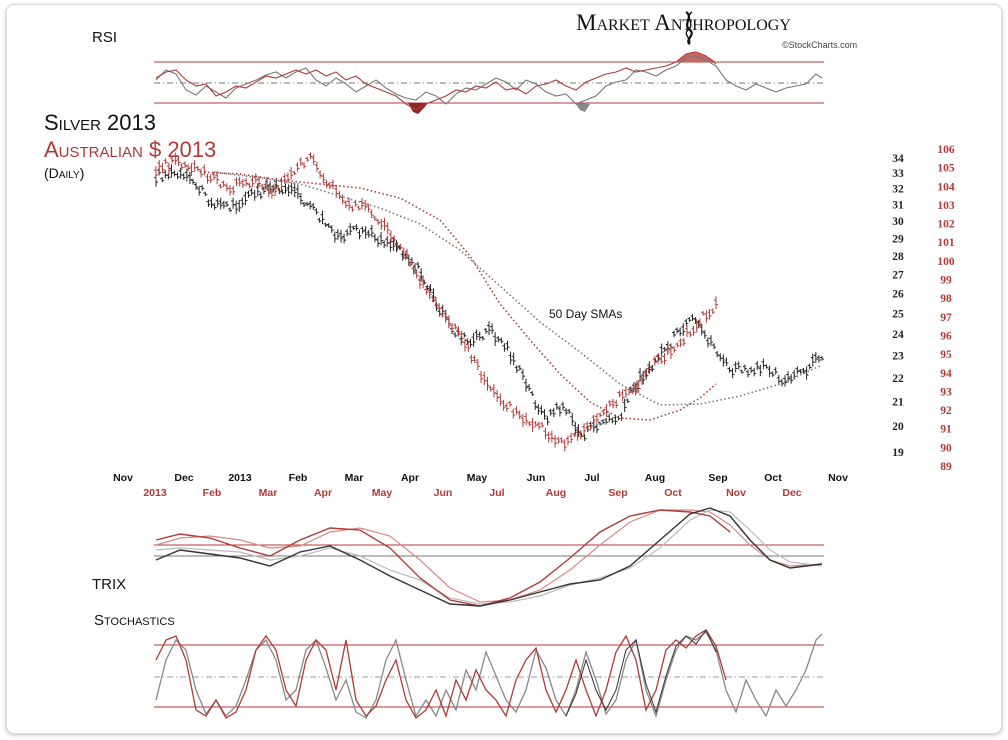  Describe the element at coordinates (898, 239) in the screenshot. I see `y-tick-silver: 29` at that location.